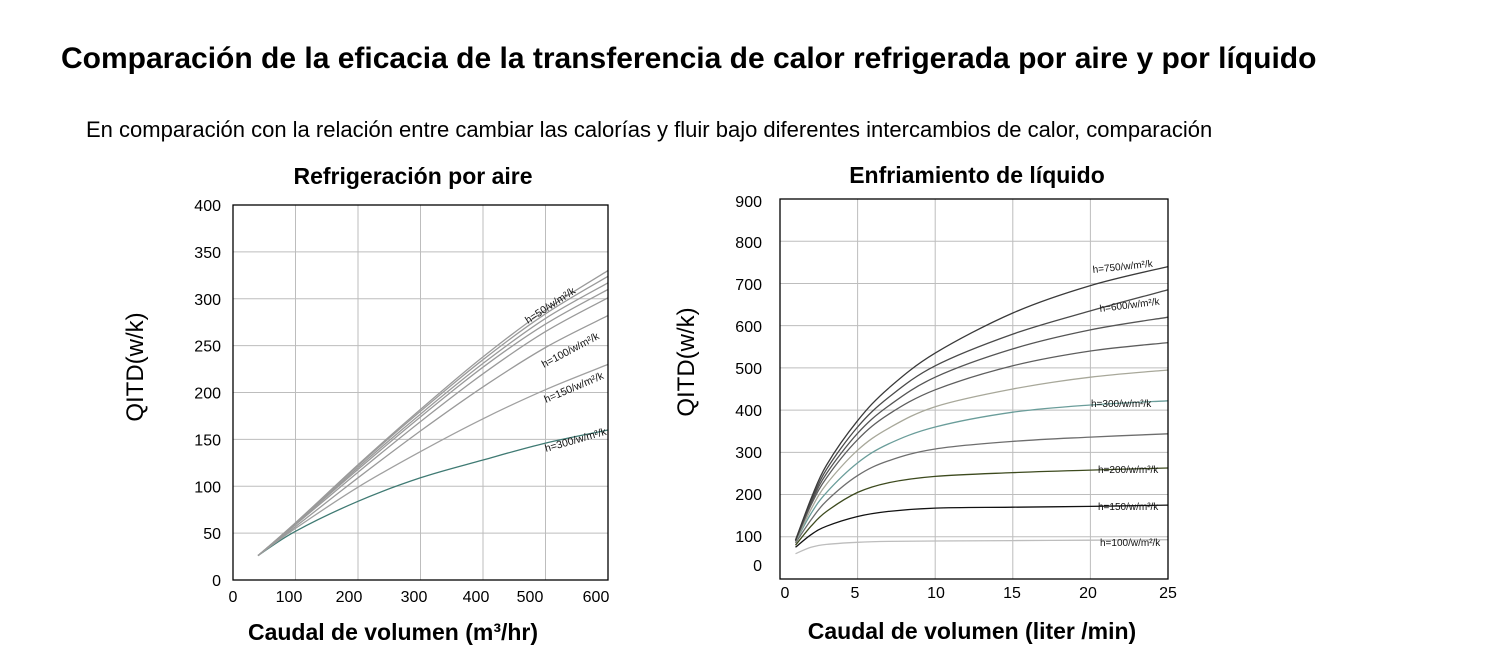  I want to click on liquid-curve-label: h=150/w/m²/k, so click(1128, 507).